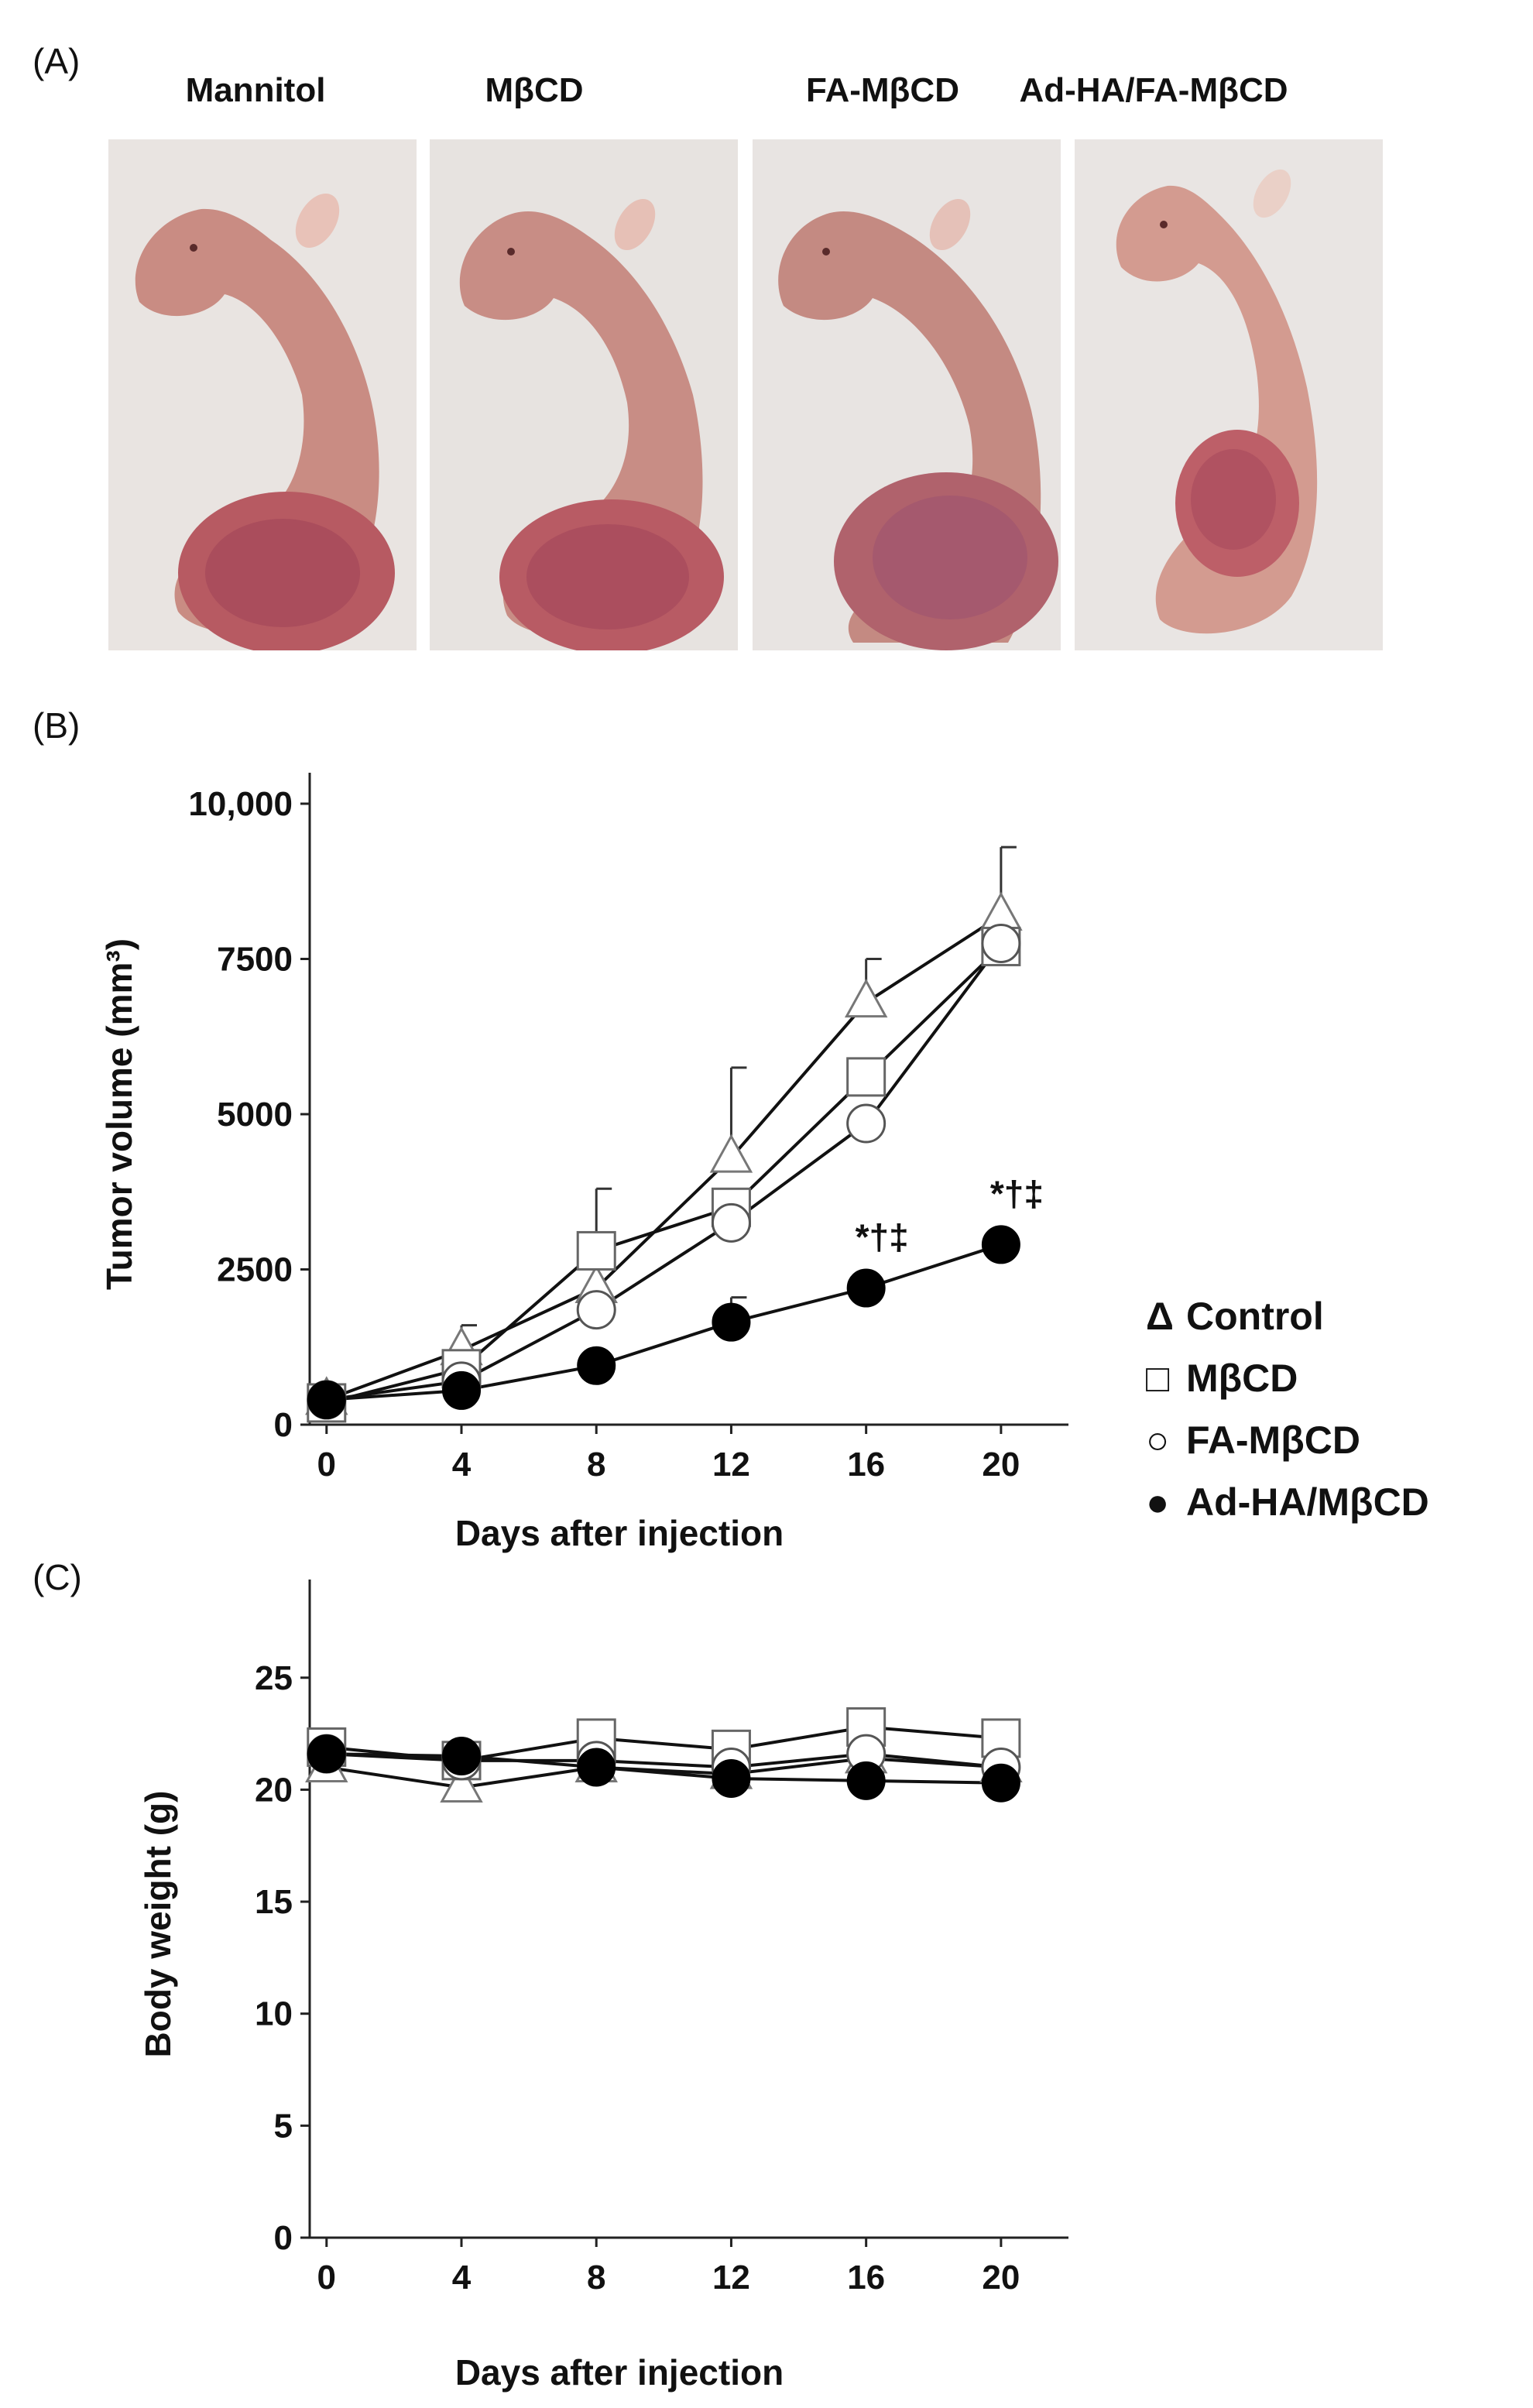  I want to click on open-circle-icon: ○, so click(1158, 1440).